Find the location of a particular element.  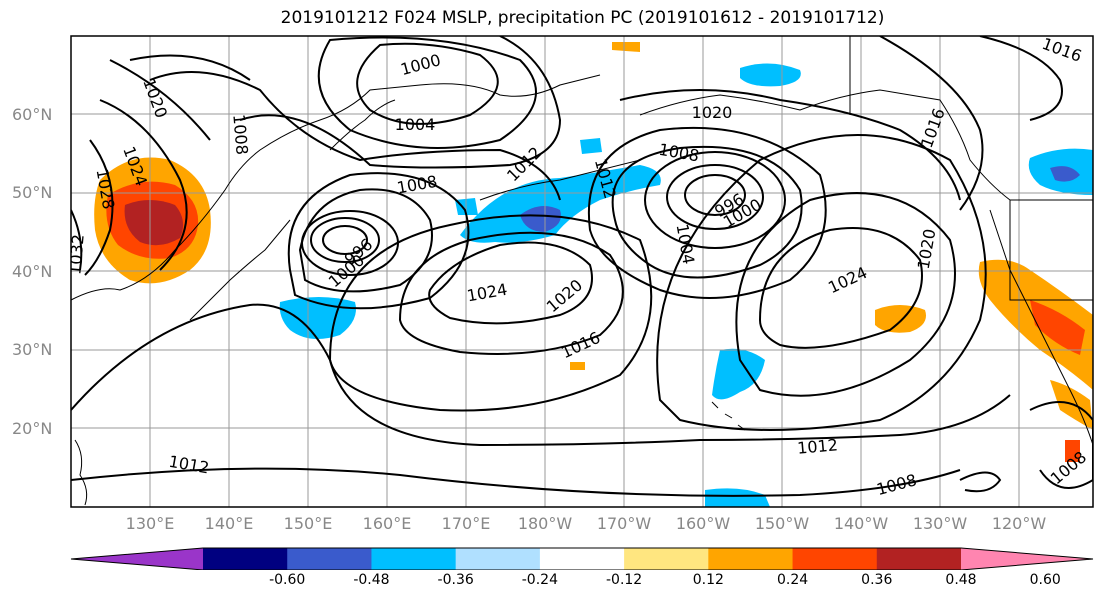

lat-label-60n: 60°N is located at coordinates (32, 114).